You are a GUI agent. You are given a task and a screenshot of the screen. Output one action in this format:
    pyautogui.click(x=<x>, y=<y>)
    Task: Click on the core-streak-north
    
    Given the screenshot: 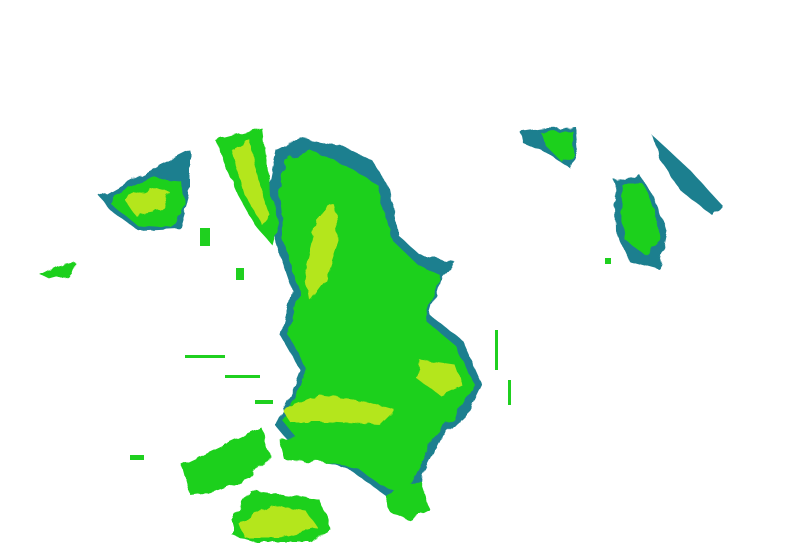 What is the action you would take?
    pyautogui.click(x=321, y=252)
    